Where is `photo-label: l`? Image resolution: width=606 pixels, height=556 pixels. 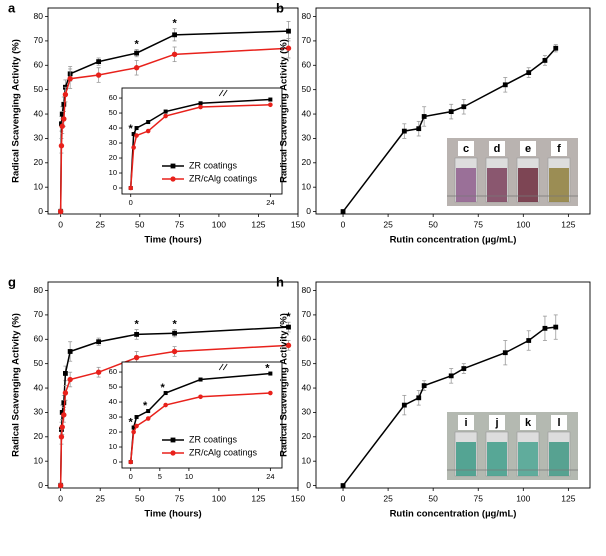
photo-label: l is located at coordinates (558, 423).